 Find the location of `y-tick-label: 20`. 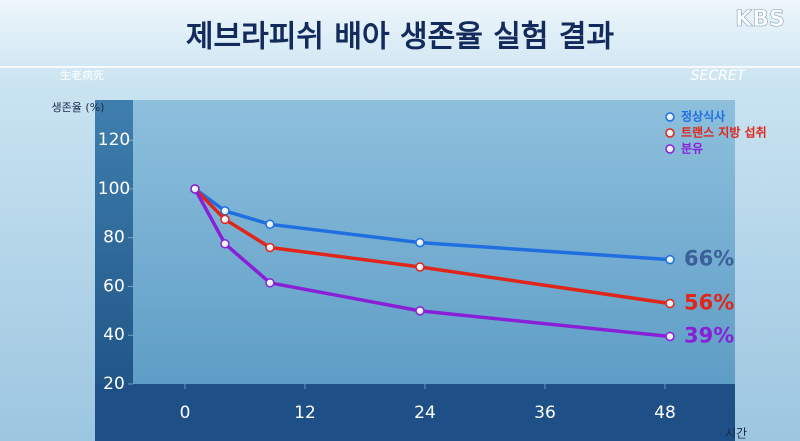

y-tick-label: 20 is located at coordinates (114, 384).